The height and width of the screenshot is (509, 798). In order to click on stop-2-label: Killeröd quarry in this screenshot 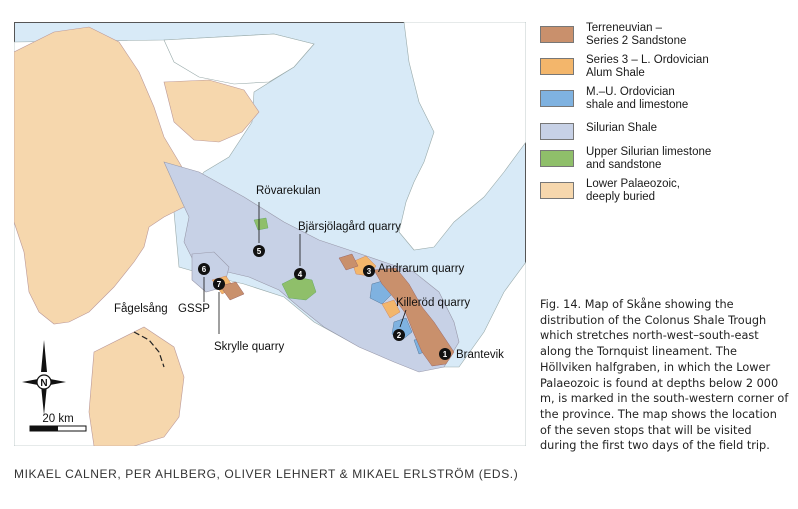, I will do `click(433, 303)`.